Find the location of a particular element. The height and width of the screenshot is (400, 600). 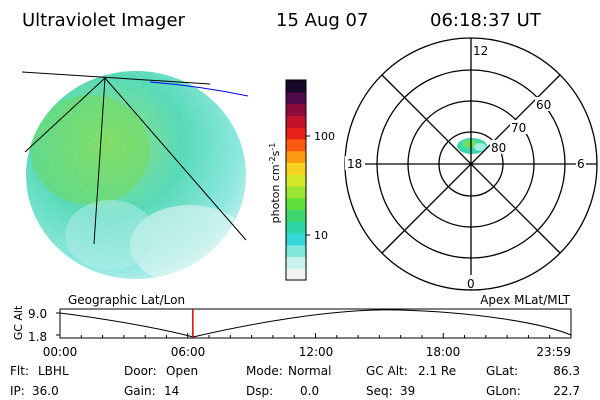

gcalt-label: GC Alt: is located at coordinates (387, 371).